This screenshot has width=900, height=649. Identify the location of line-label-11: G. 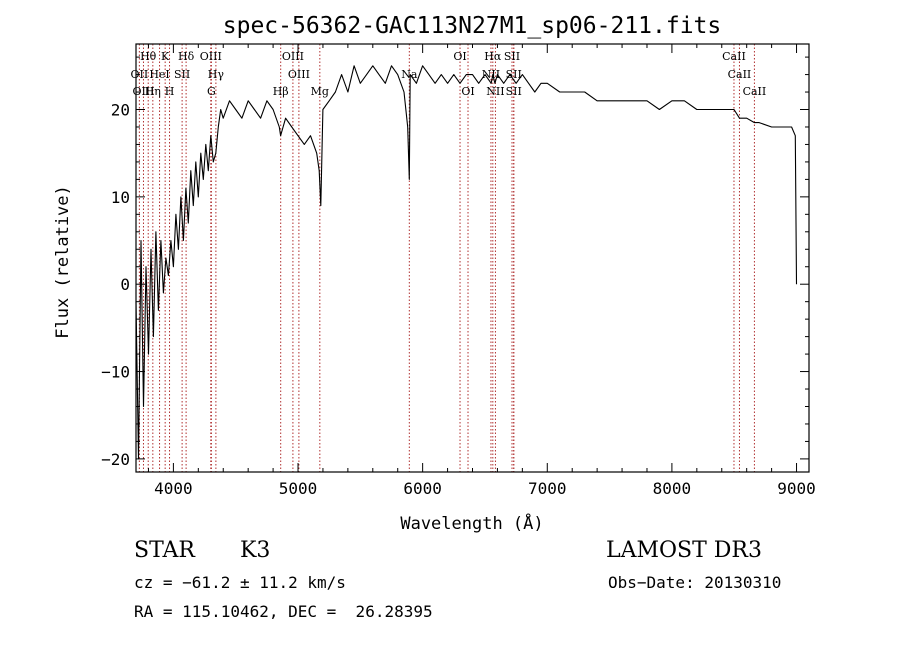
(211, 91).